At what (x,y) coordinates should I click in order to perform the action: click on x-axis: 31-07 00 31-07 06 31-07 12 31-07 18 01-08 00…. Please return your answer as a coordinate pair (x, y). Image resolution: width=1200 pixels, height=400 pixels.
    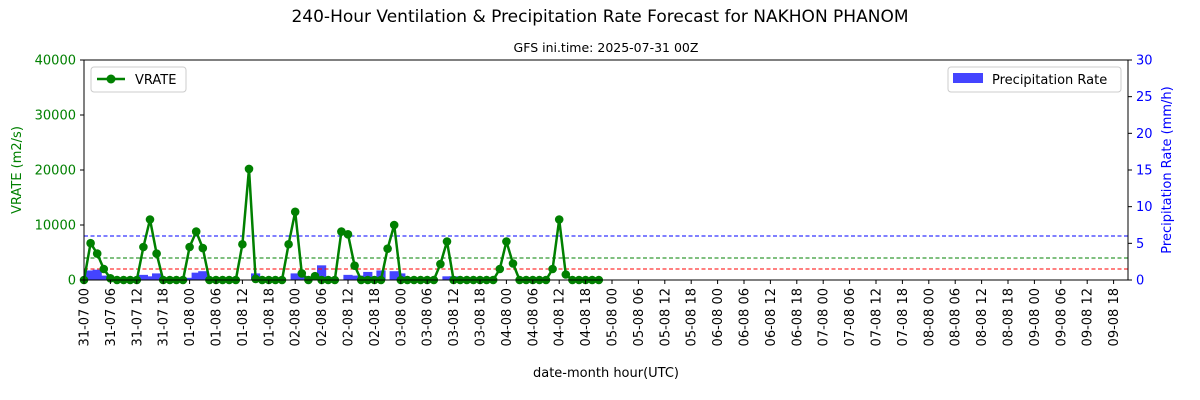
    Looking at the image, I should click on (600, 313).